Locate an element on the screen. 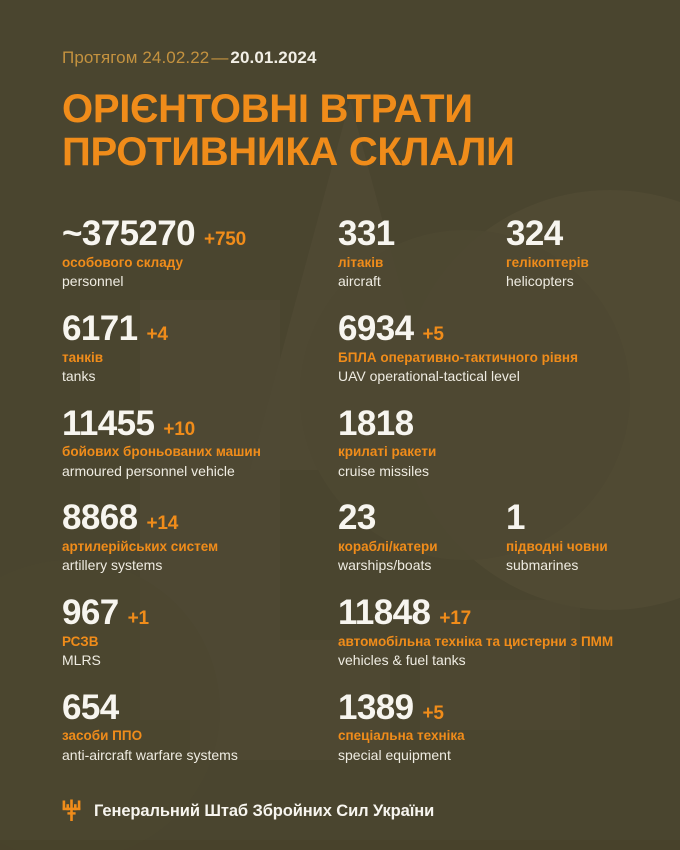 This screenshot has height=850, width=680. period-prefix-text: Протягом 24.02.22 is located at coordinates (136, 57).